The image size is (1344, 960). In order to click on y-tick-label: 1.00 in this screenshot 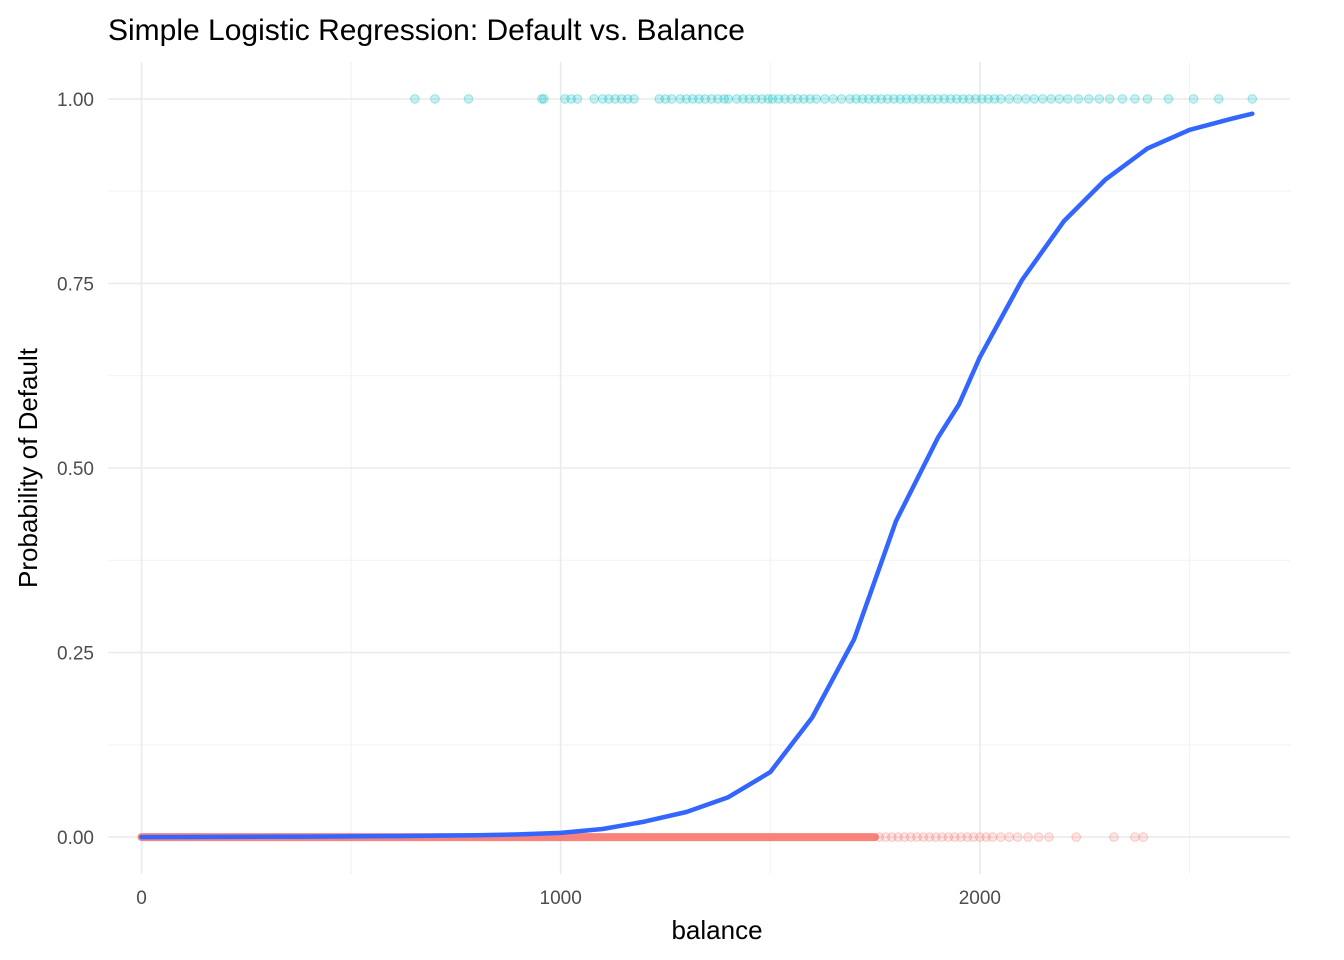, I will do `click(75, 100)`.